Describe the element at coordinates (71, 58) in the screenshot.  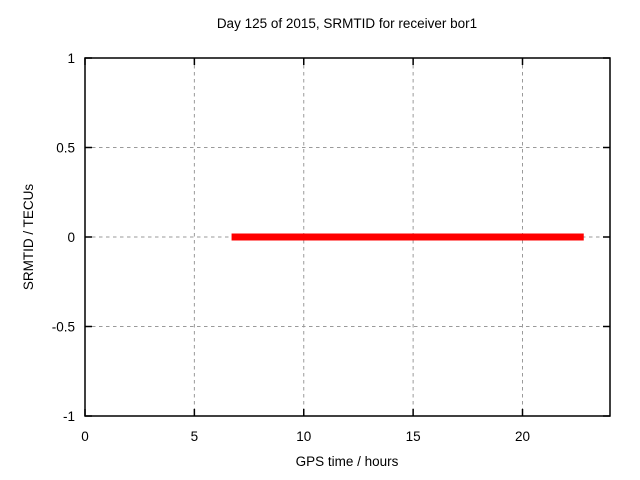
I see `y-tick-label: 1` at that location.